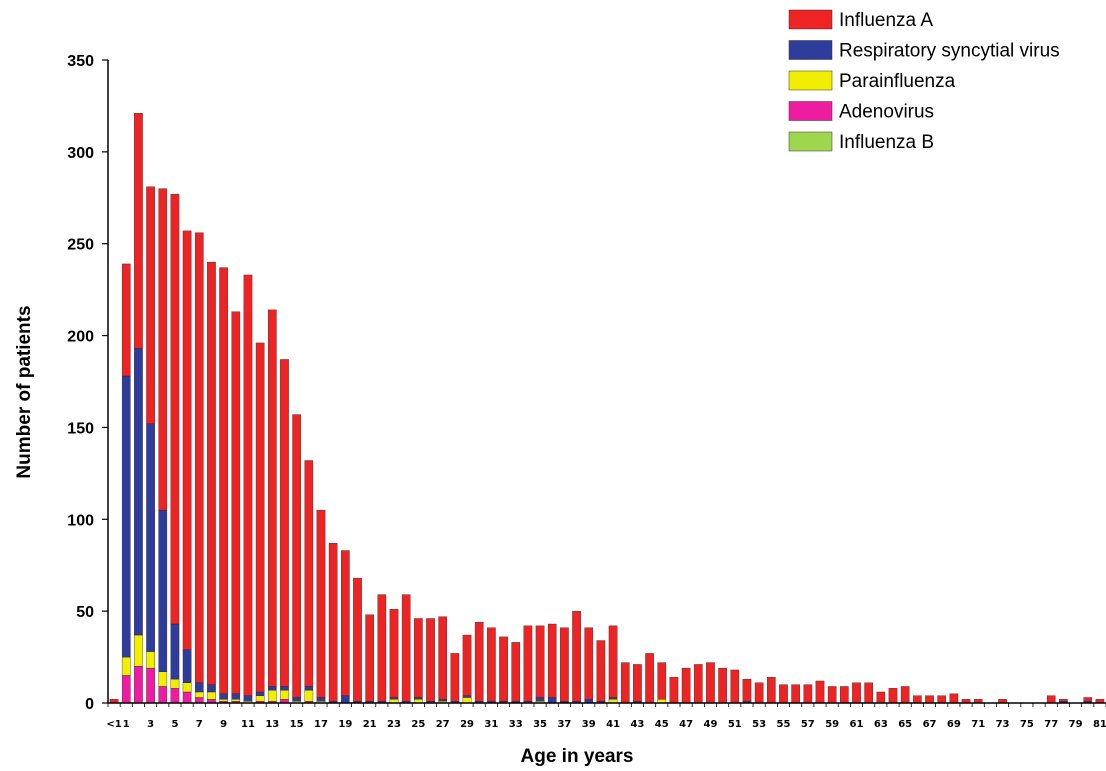 Image resolution: width=1106 pixels, height=771 pixels. I want to click on x-tick-label: 39, so click(589, 724).